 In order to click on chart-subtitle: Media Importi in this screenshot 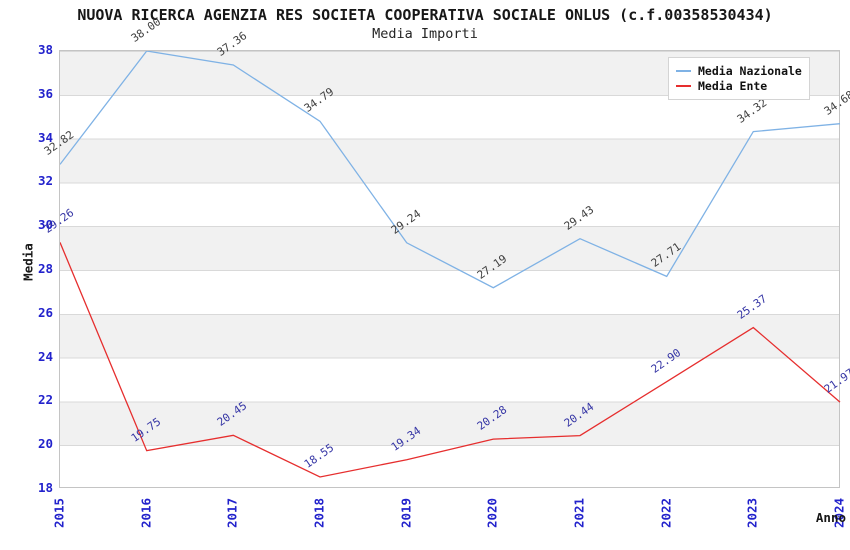, I will do `click(425, 34)`.